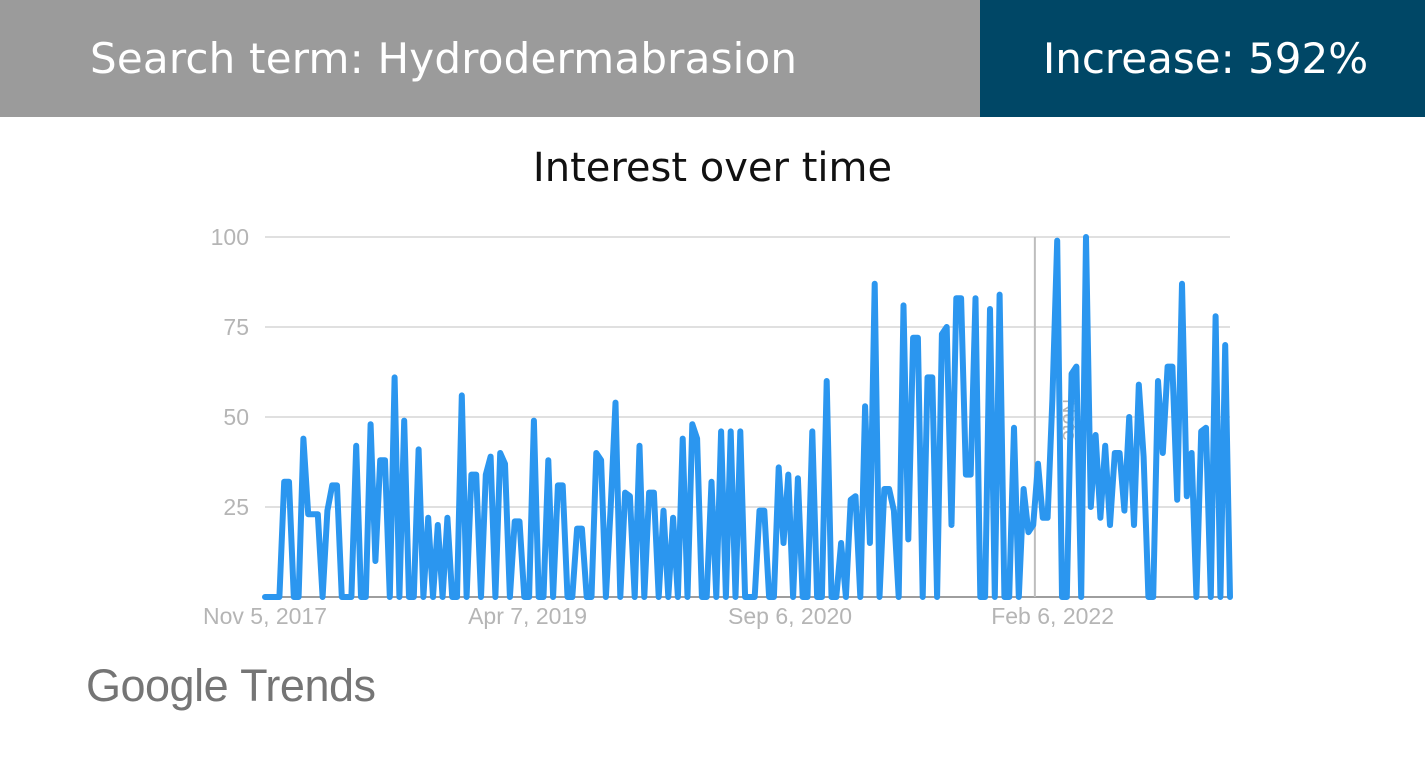 The image size is (1425, 768). What do you see at coordinates (236, 327) in the screenshot?
I see `y-tick-label-75: 75` at bounding box center [236, 327].